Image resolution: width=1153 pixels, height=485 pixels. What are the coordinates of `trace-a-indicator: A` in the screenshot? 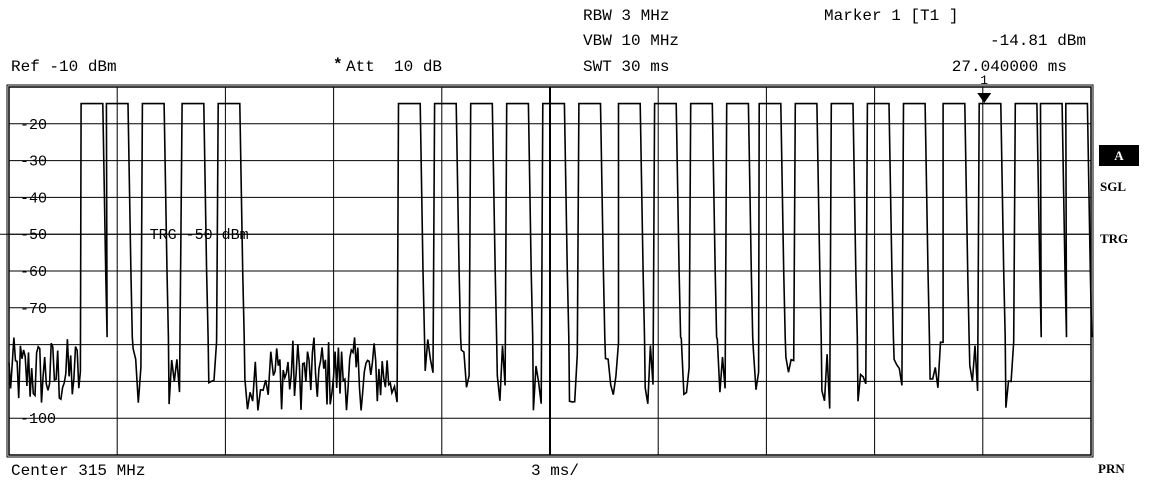 It's located at (1119, 155).